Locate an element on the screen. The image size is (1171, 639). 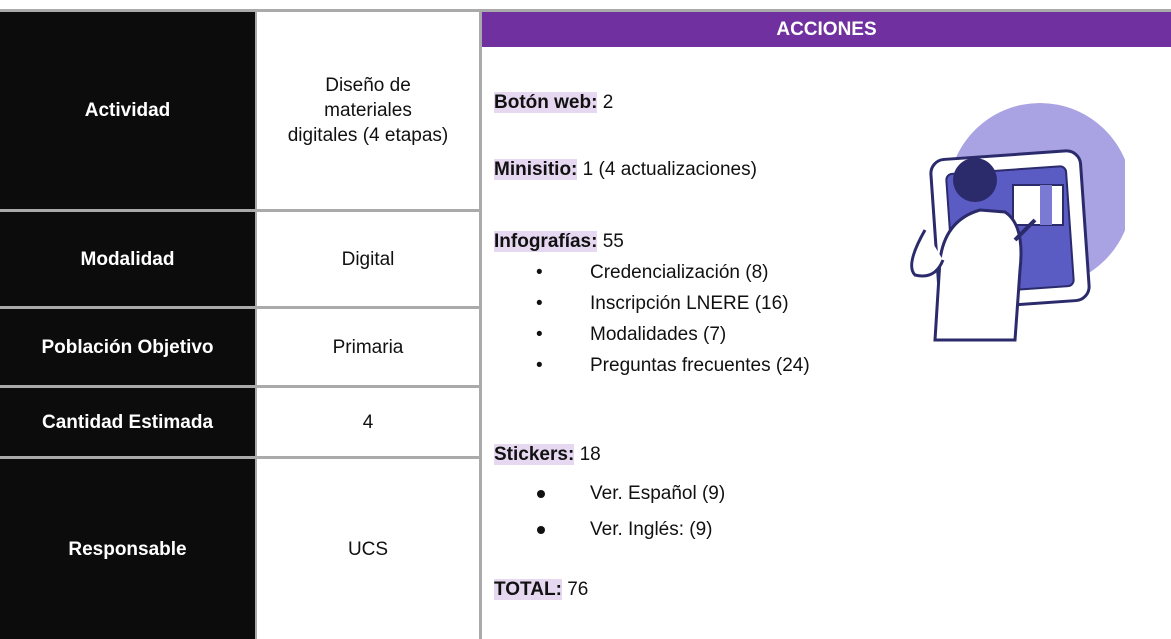
action-sub: Ver. Inglés: (9) is located at coordinates (651, 529).